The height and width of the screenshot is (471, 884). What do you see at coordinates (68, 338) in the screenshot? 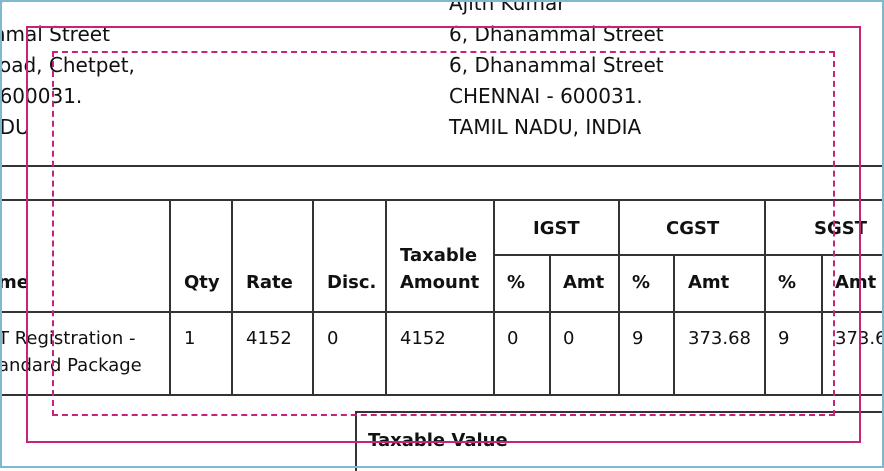
I see `row-item-name-line1: T Registration -` at bounding box center [68, 338].